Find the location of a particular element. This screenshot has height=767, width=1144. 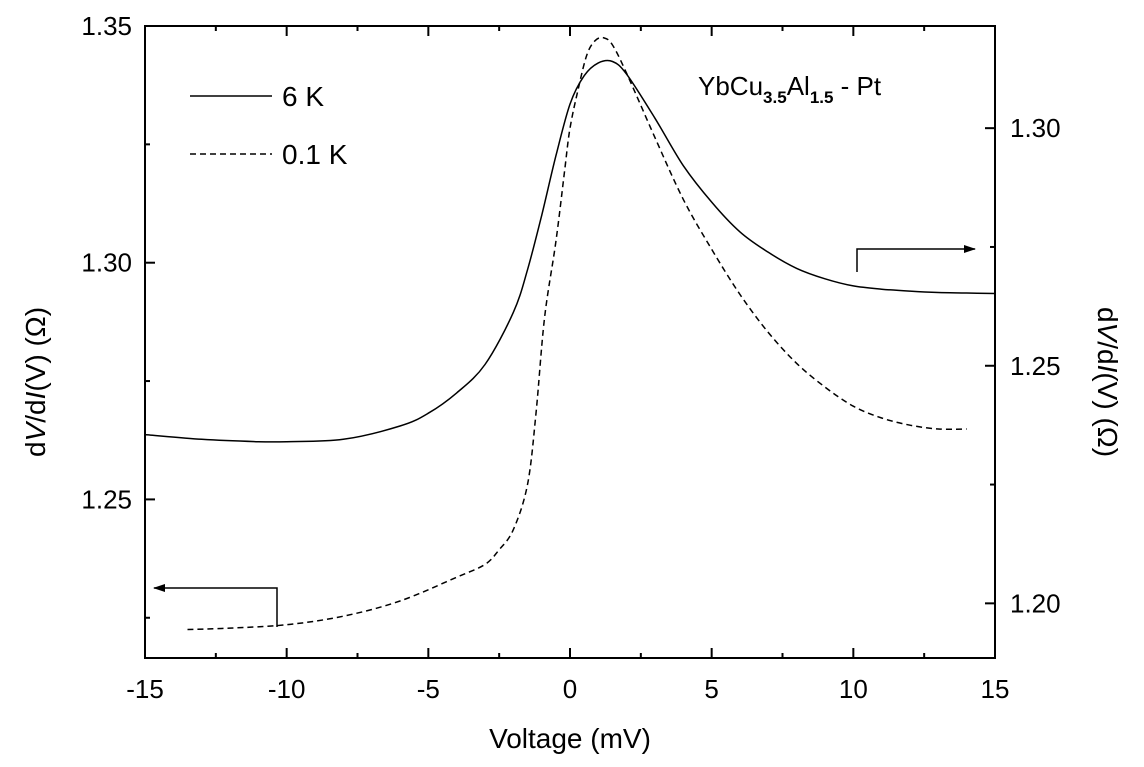

x-tick-label: 5 is located at coordinates (711, 689).